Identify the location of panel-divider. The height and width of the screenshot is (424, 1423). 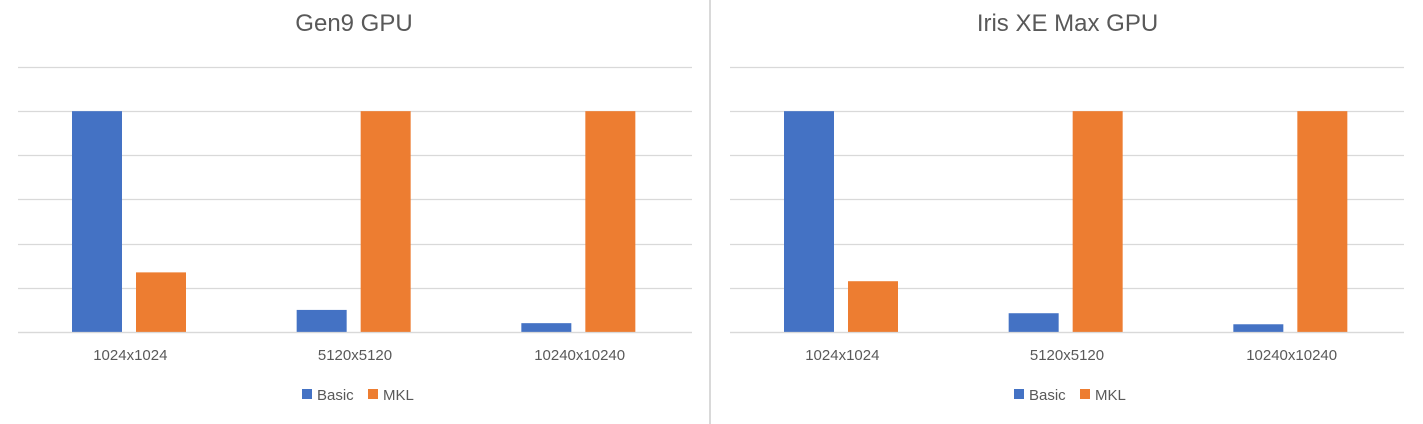
(710, 212).